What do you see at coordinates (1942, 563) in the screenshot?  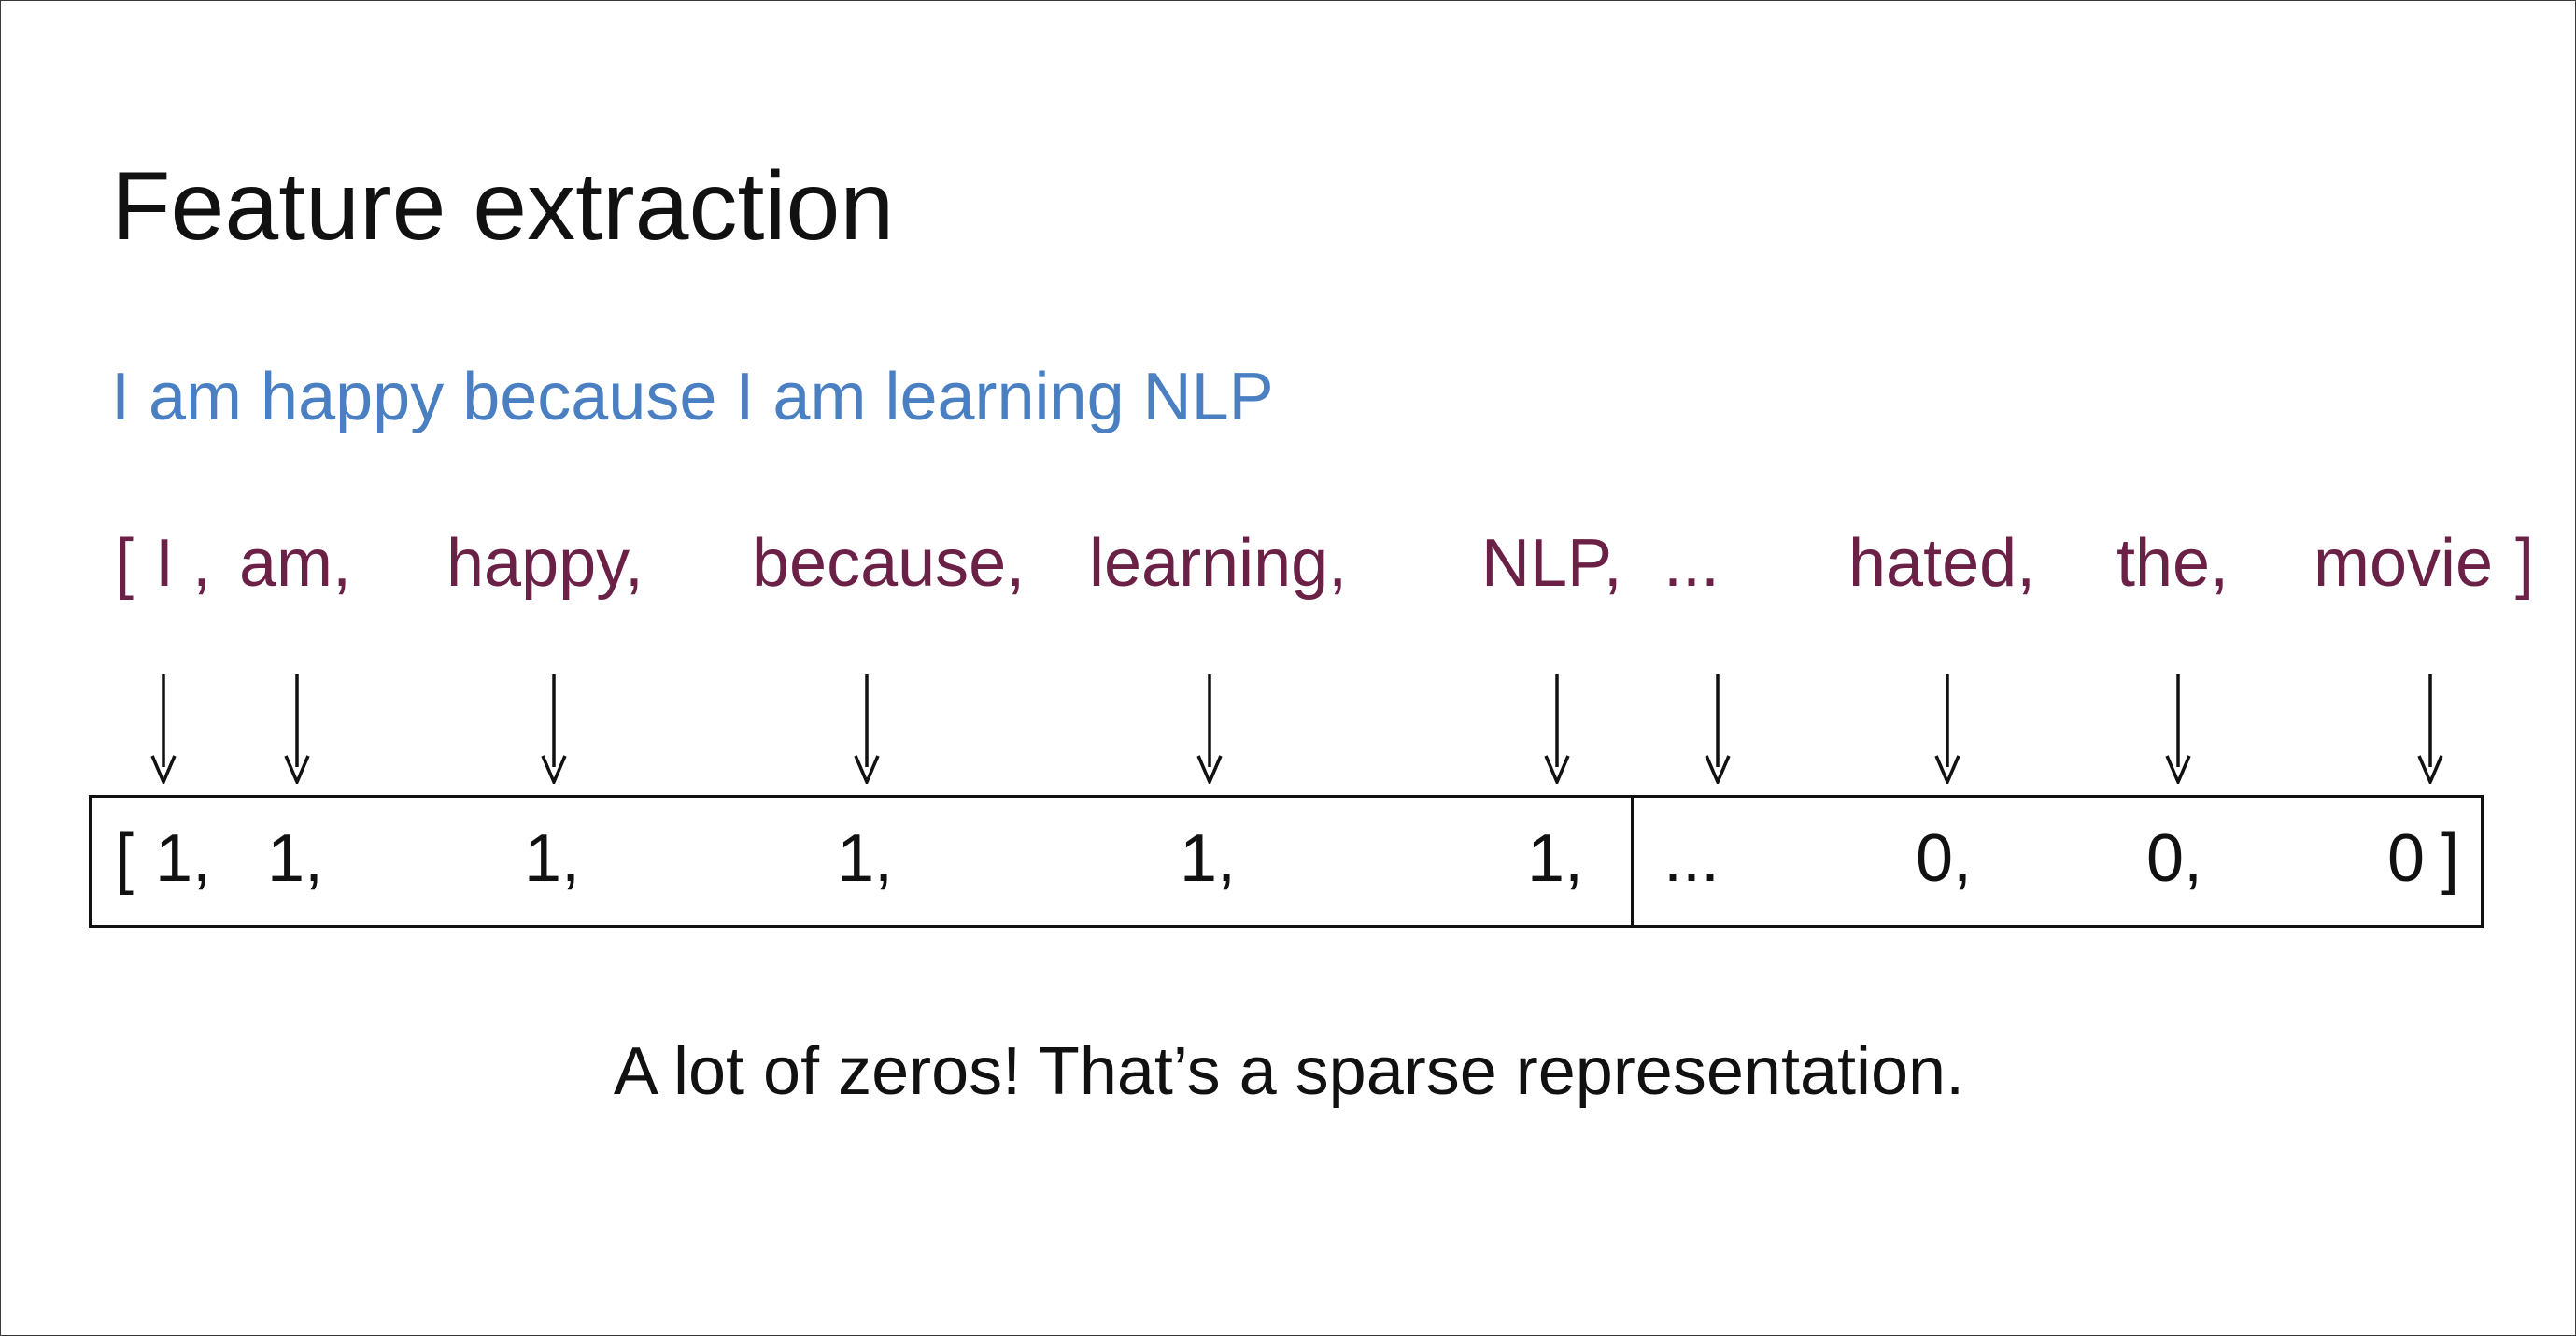 I see `vocab-word-hated: hated,` at bounding box center [1942, 563].